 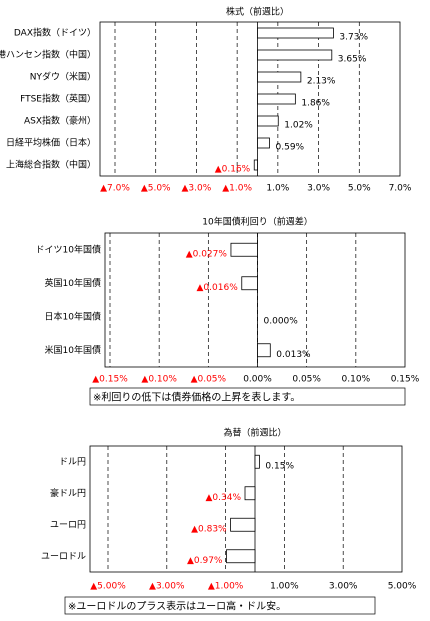 What do you see at coordinates (233, 170) in the screenshot?
I see `value-label: ▲0.16%` at bounding box center [233, 170].